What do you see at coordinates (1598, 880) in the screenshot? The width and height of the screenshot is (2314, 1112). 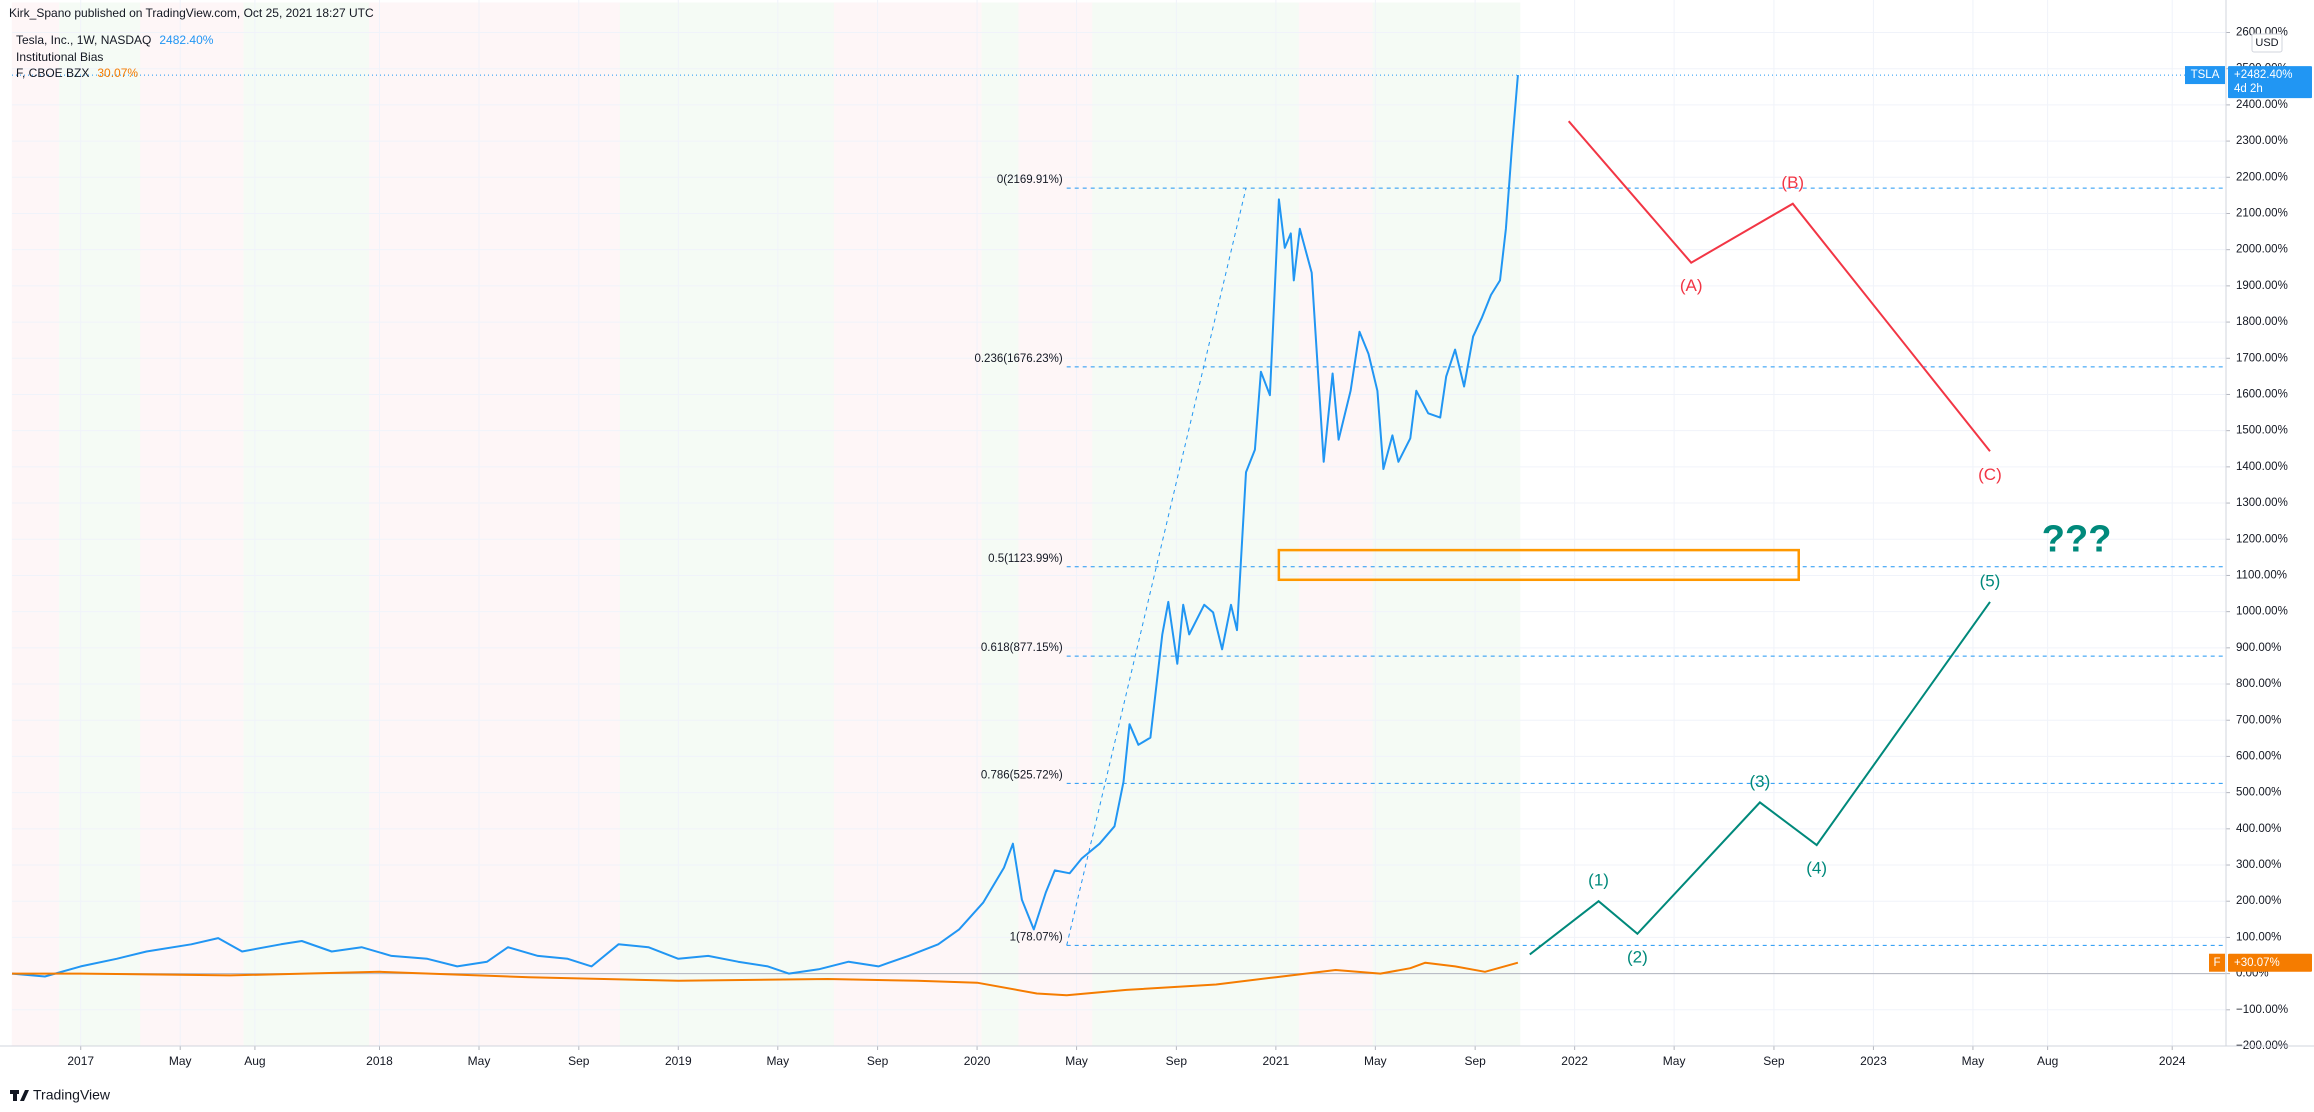 I see `wave-label: (1)` at bounding box center [1598, 880].